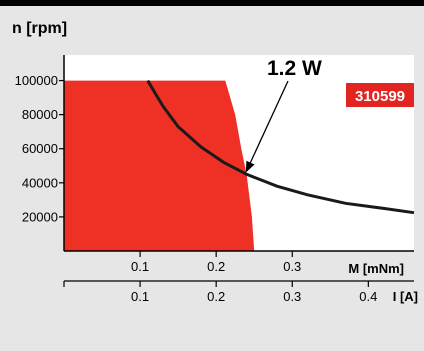 The width and height of the screenshot is (424, 351). I want to click on power-curve-label: 1.2 W, so click(294, 68).